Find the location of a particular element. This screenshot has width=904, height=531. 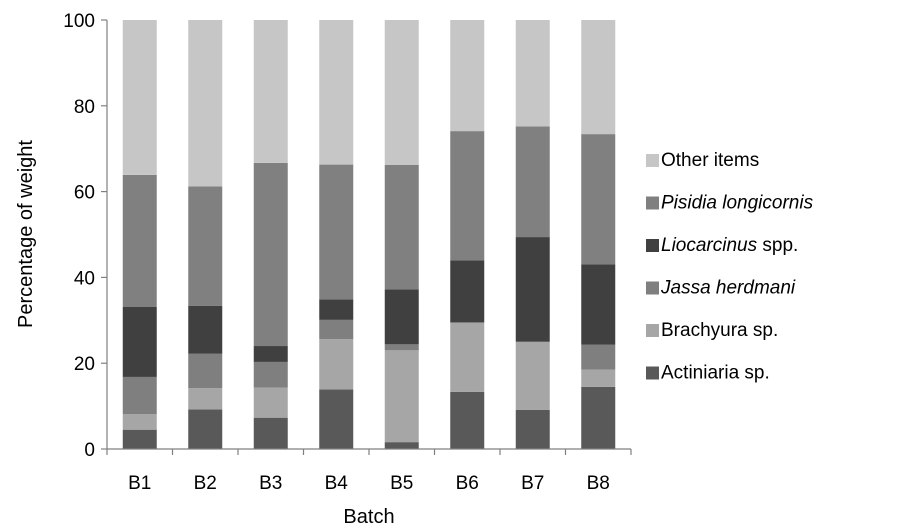

y-tick-label: 0 is located at coordinates (89, 450).